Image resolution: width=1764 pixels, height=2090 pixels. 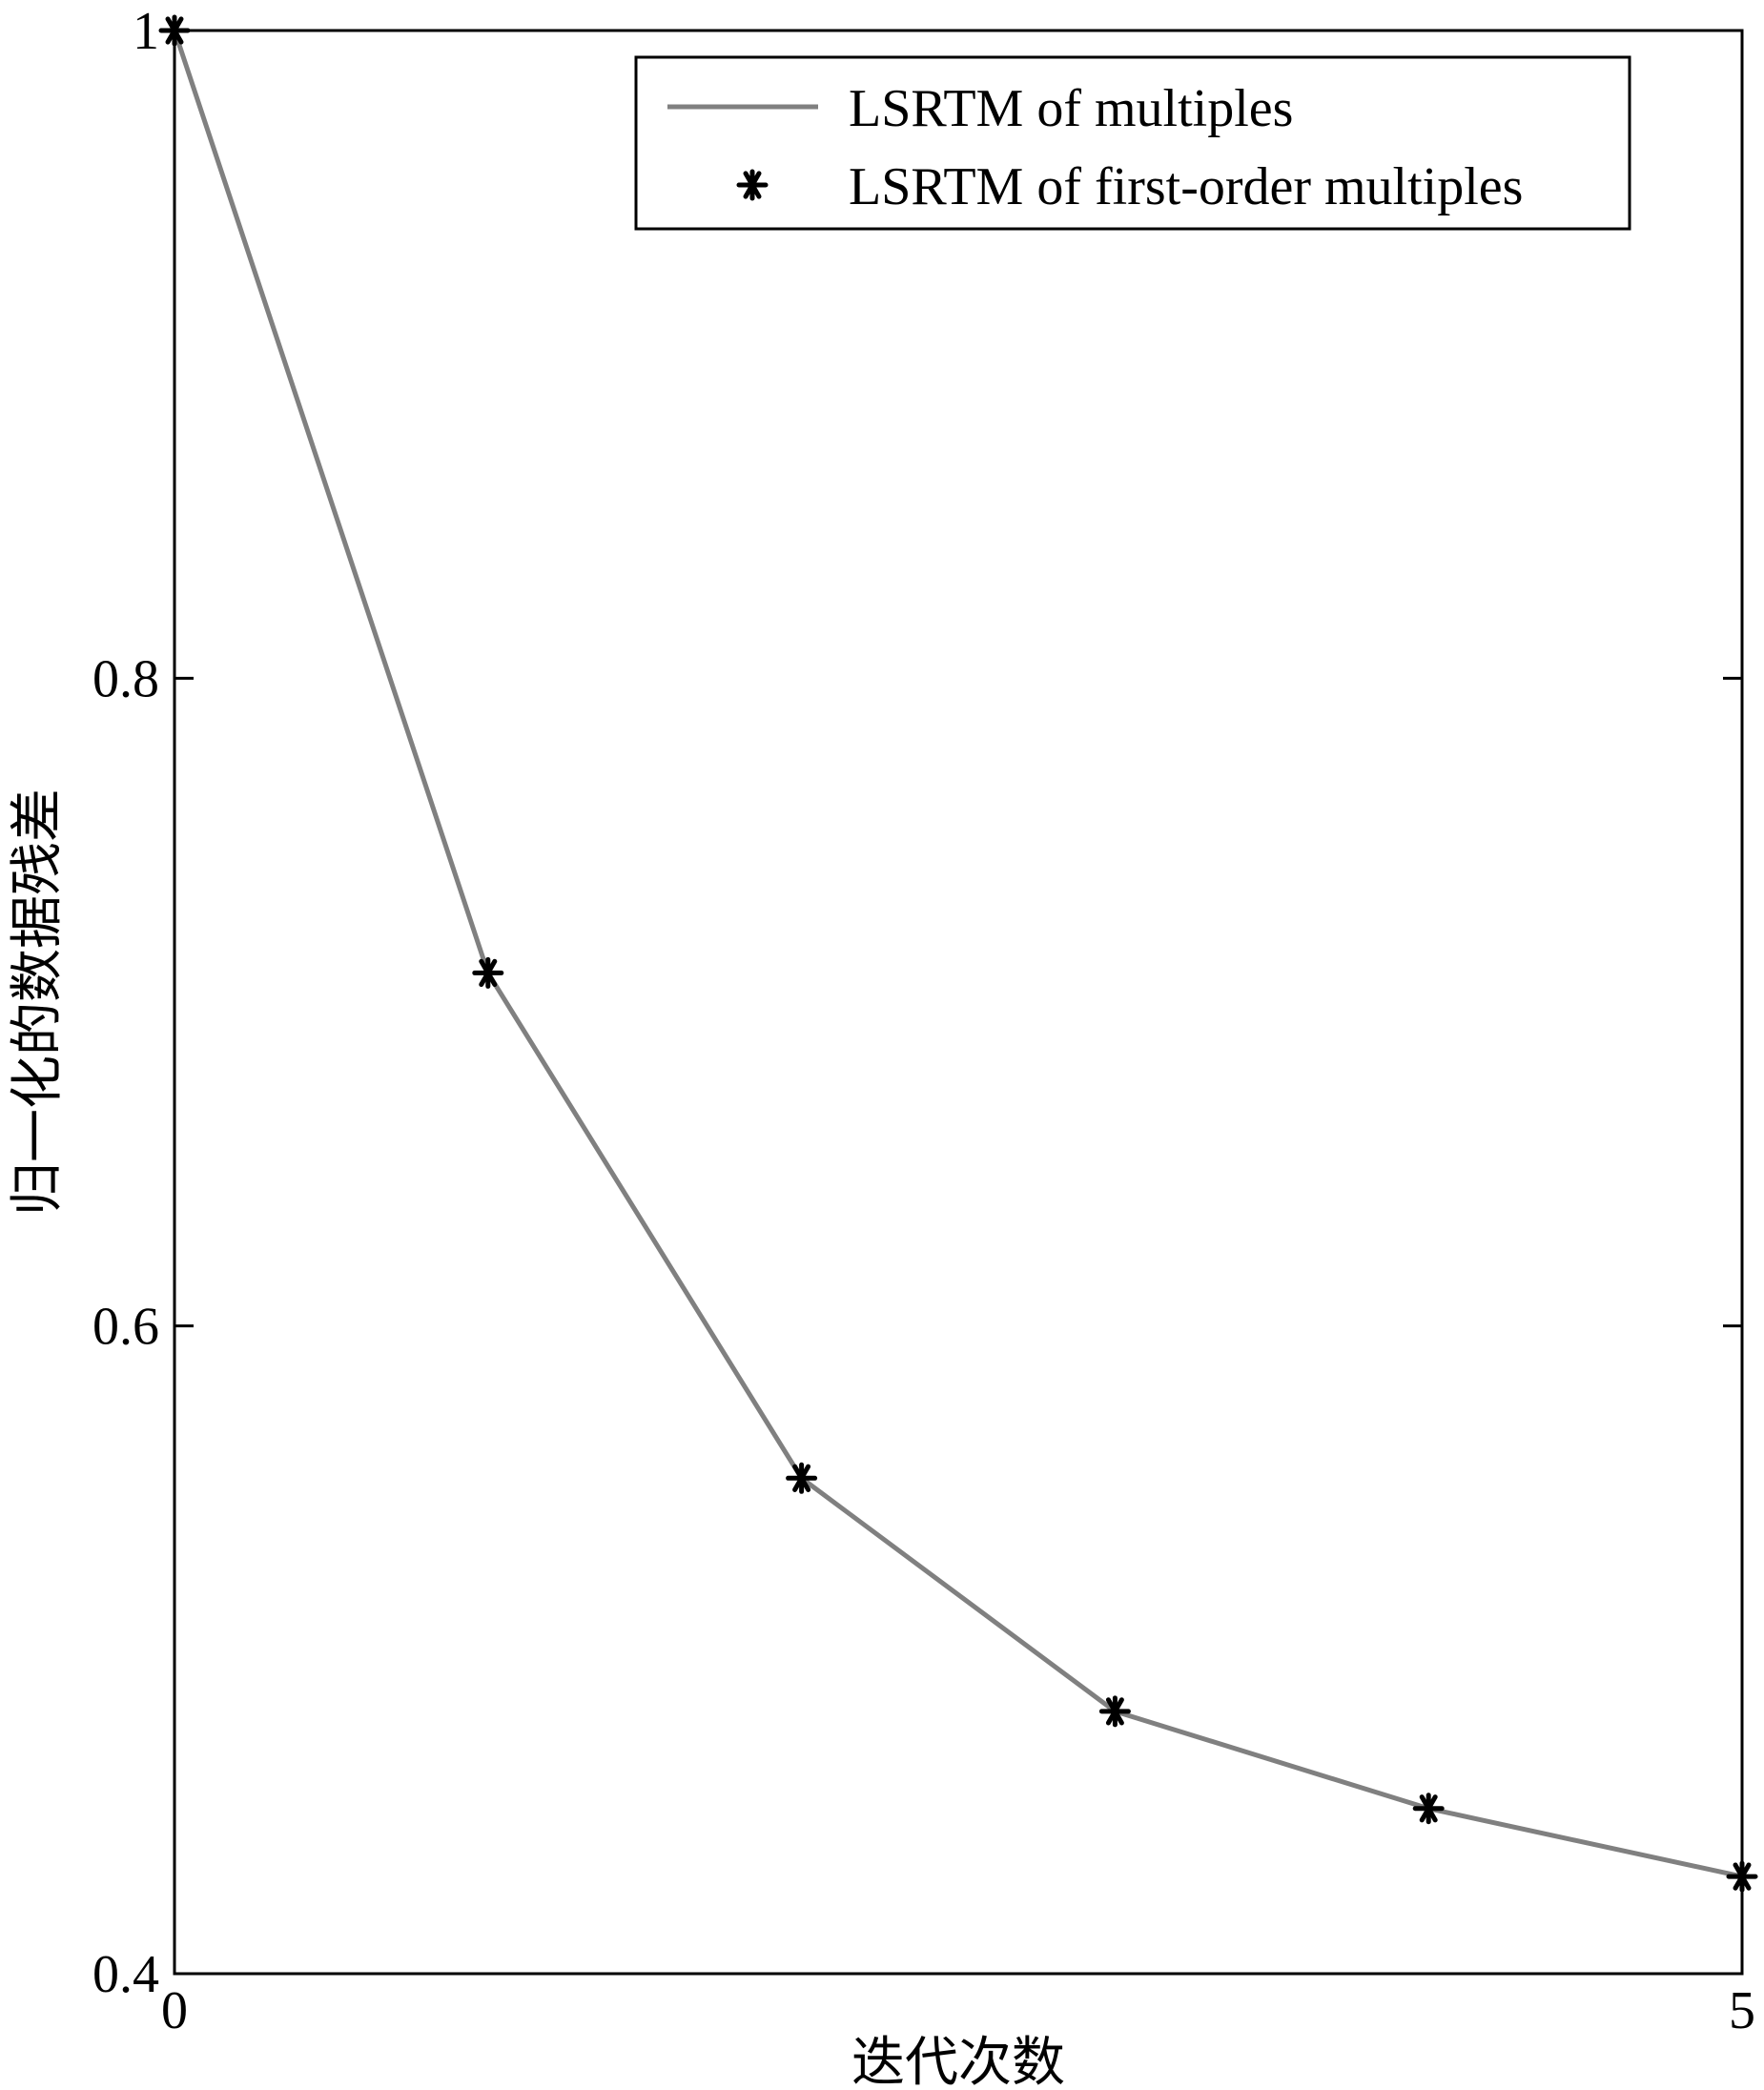 I want to click on y-axis-label: 归一化的数据残差, so click(x=38, y=1002).